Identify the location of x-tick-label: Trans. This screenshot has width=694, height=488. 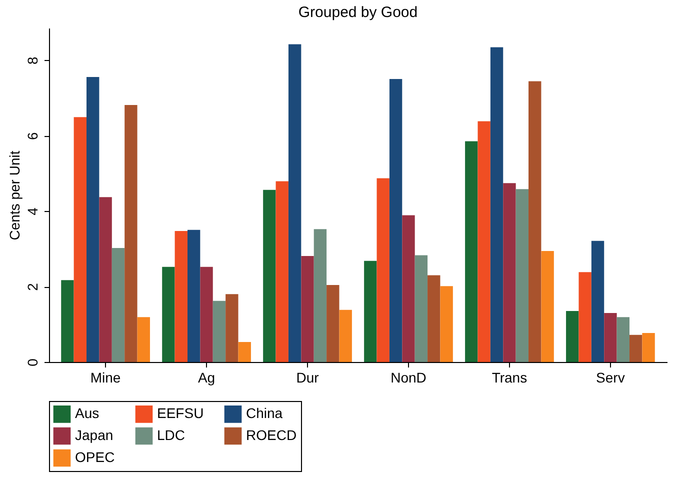
(510, 378).